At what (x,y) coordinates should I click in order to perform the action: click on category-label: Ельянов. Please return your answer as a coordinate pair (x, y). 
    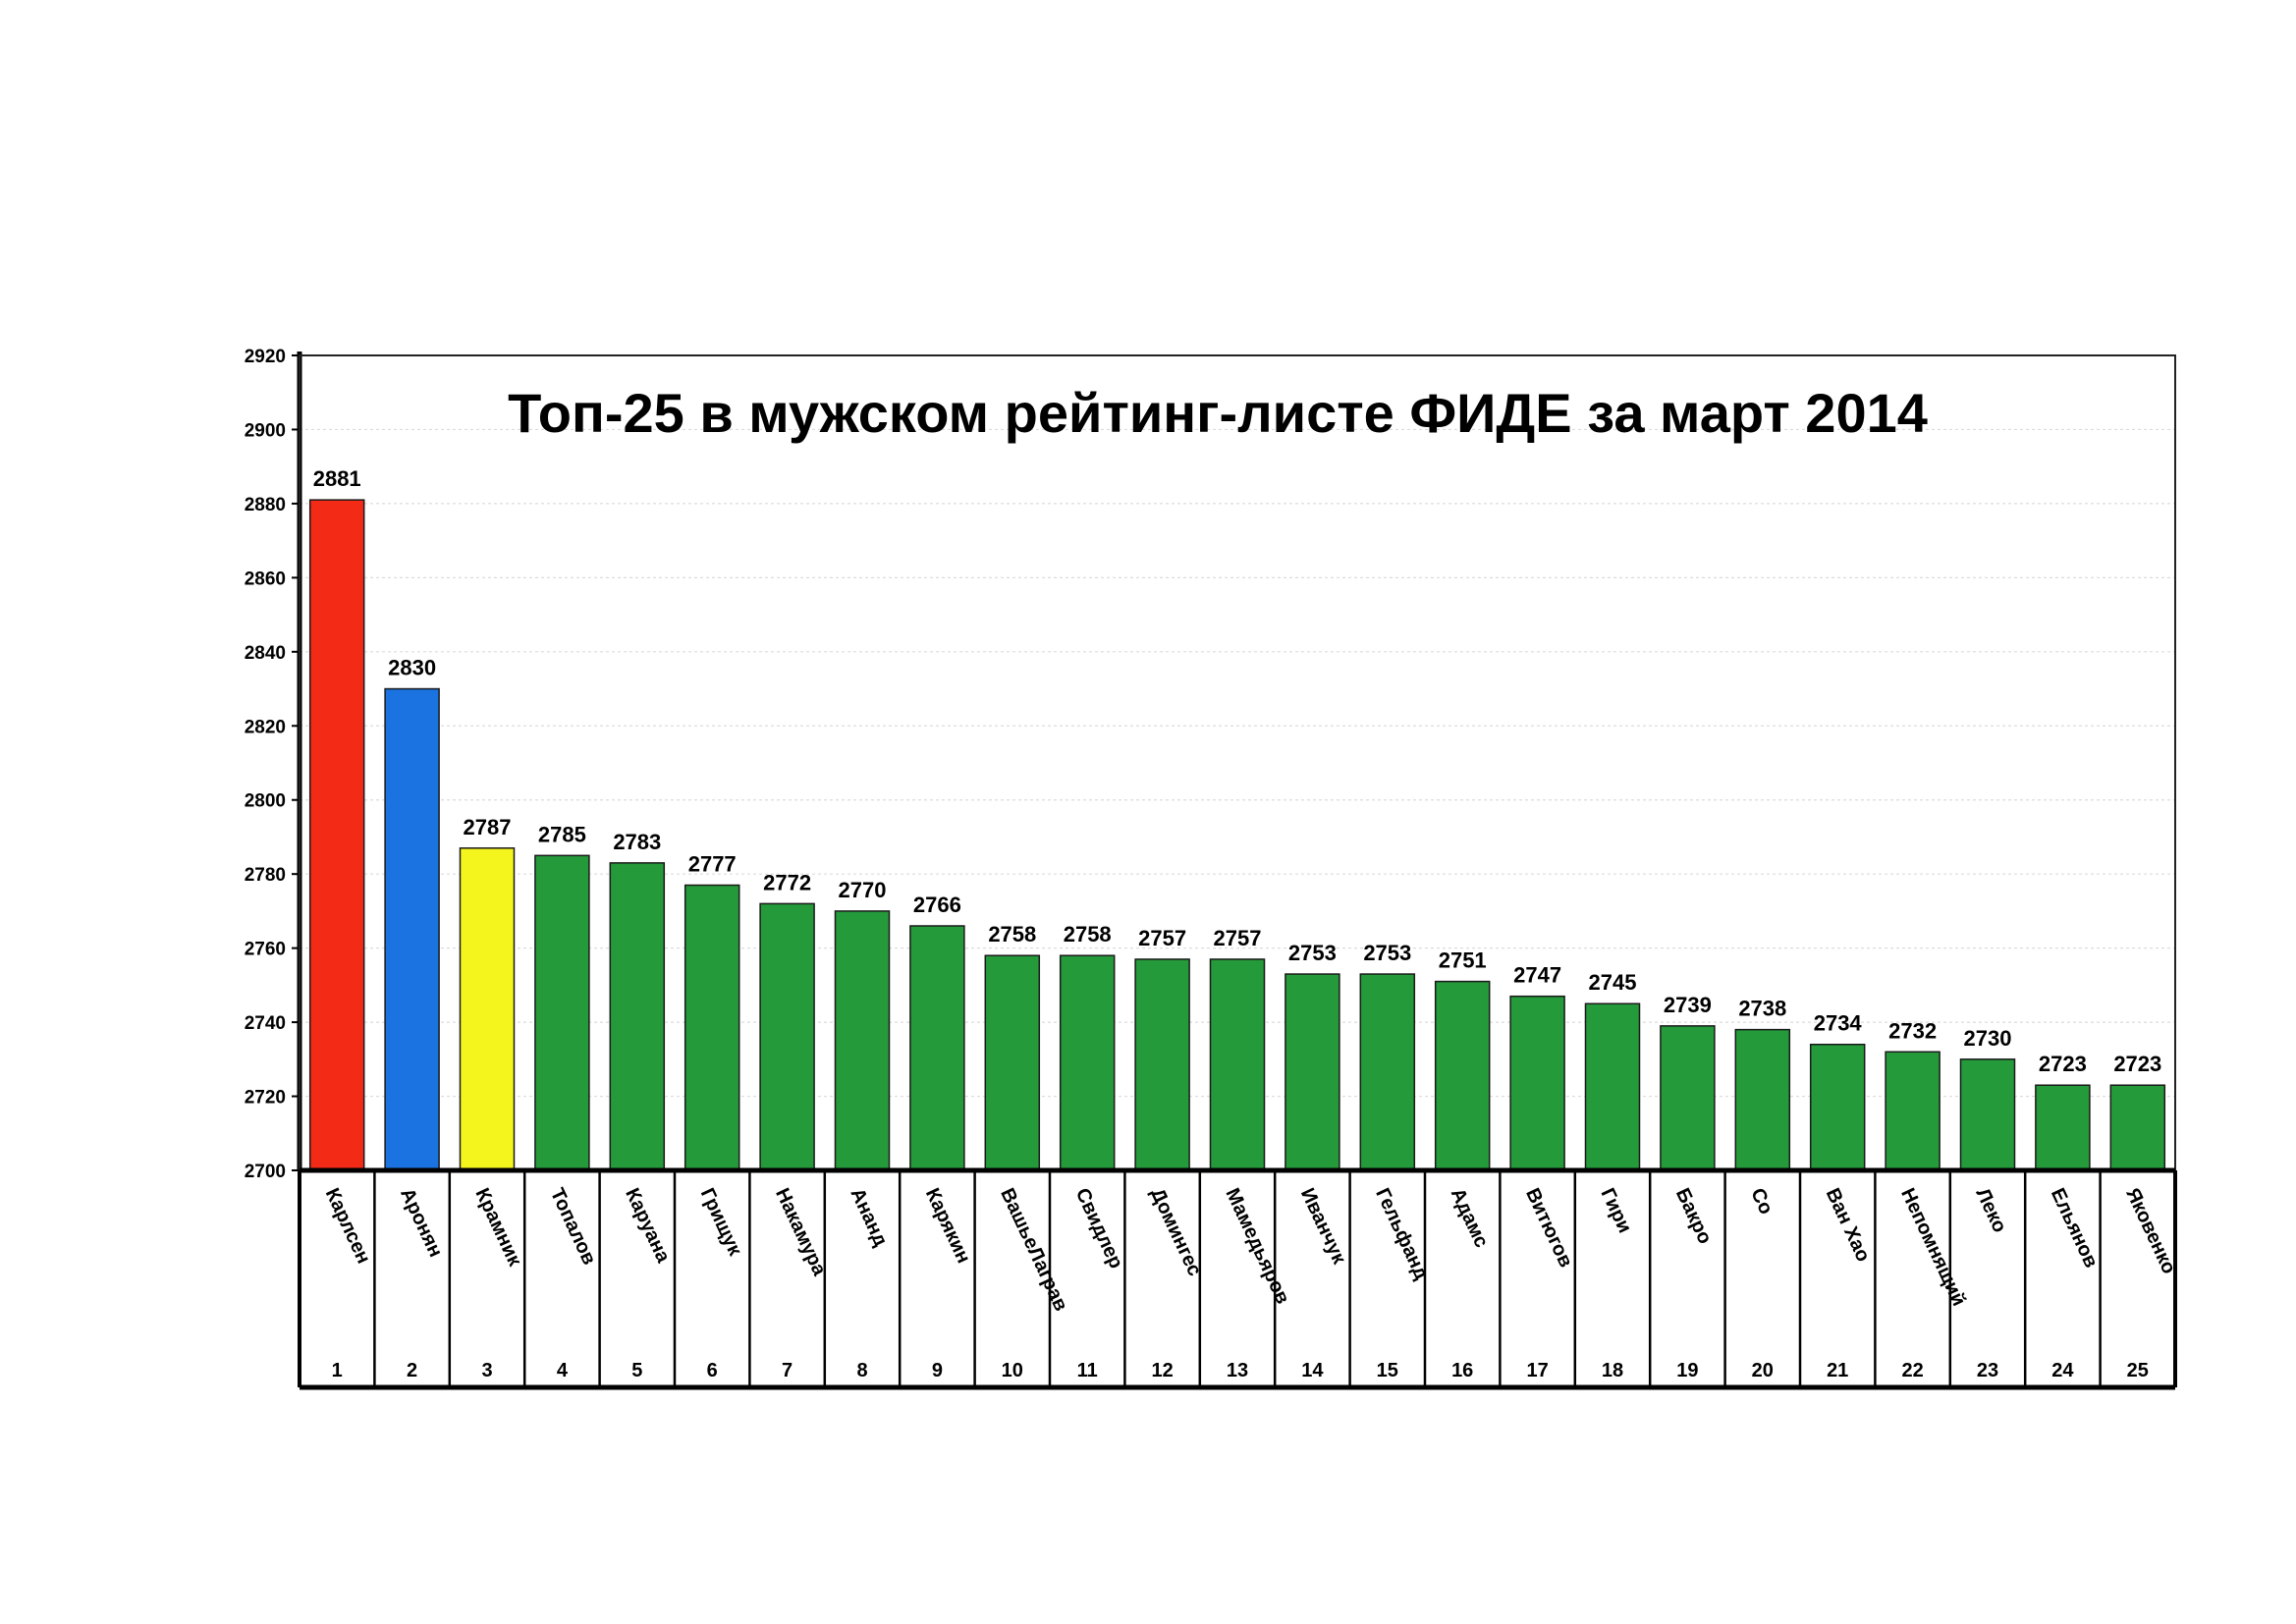
    Looking at the image, I should click on (2075, 1228).